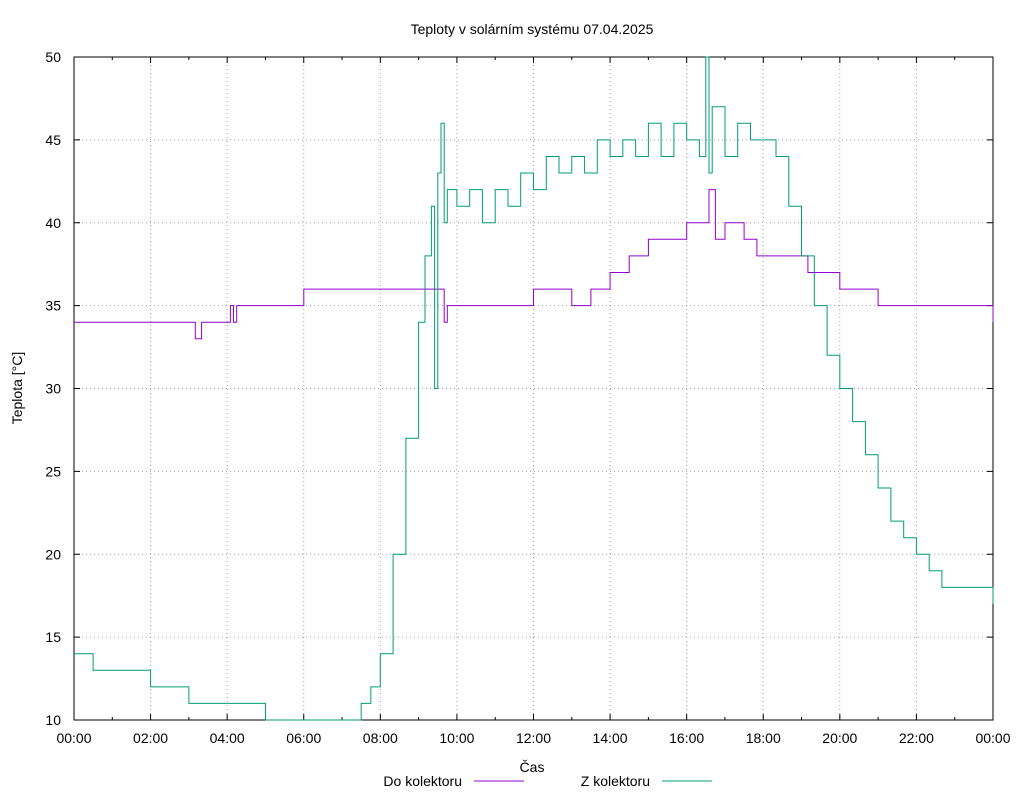 The height and width of the screenshot is (805, 1024). What do you see at coordinates (53, 554) in the screenshot?
I see `y-tick-label: 20` at bounding box center [53, 554].